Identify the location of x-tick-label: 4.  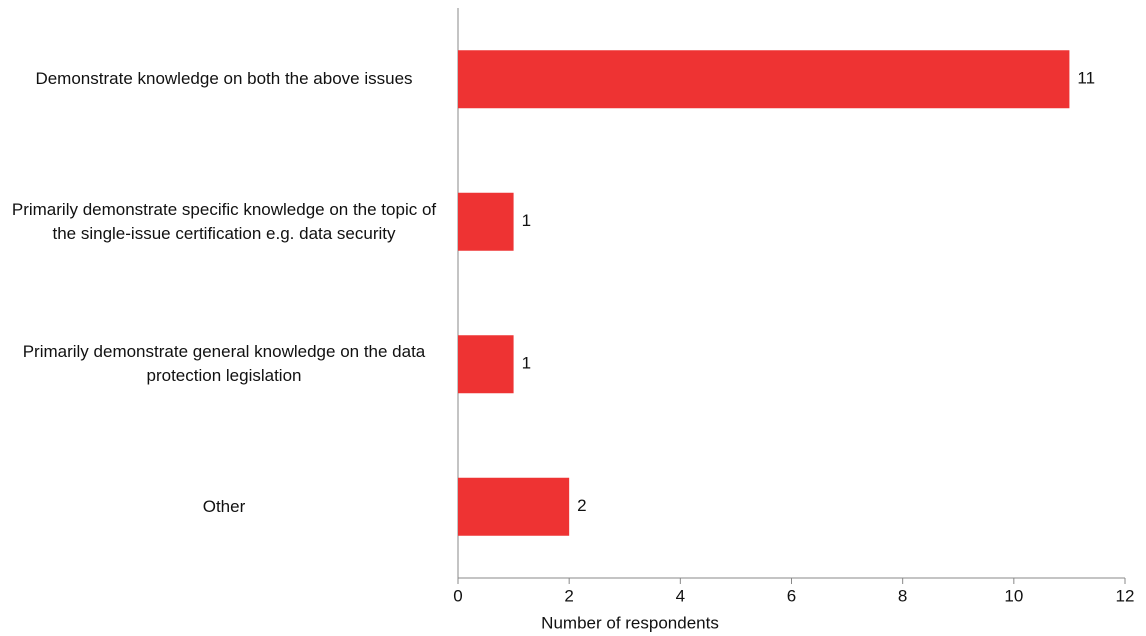
(680, 595).